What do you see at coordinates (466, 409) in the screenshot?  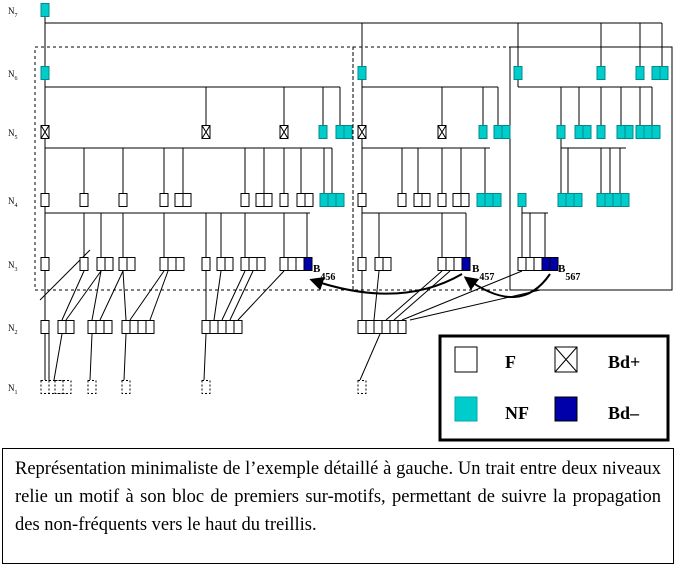 I see `legend-swatch` at bounding box center [466, 409].